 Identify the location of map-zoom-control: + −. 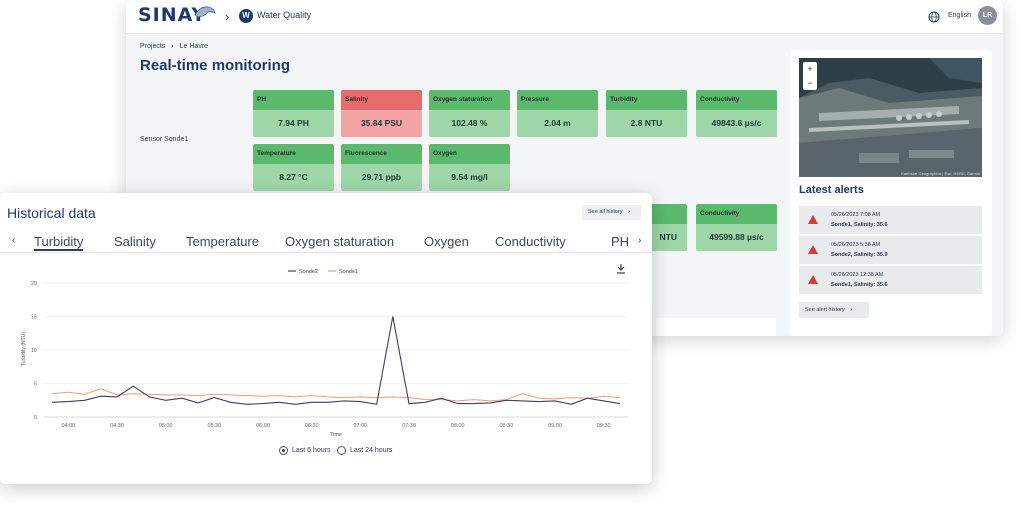
(810, 76).